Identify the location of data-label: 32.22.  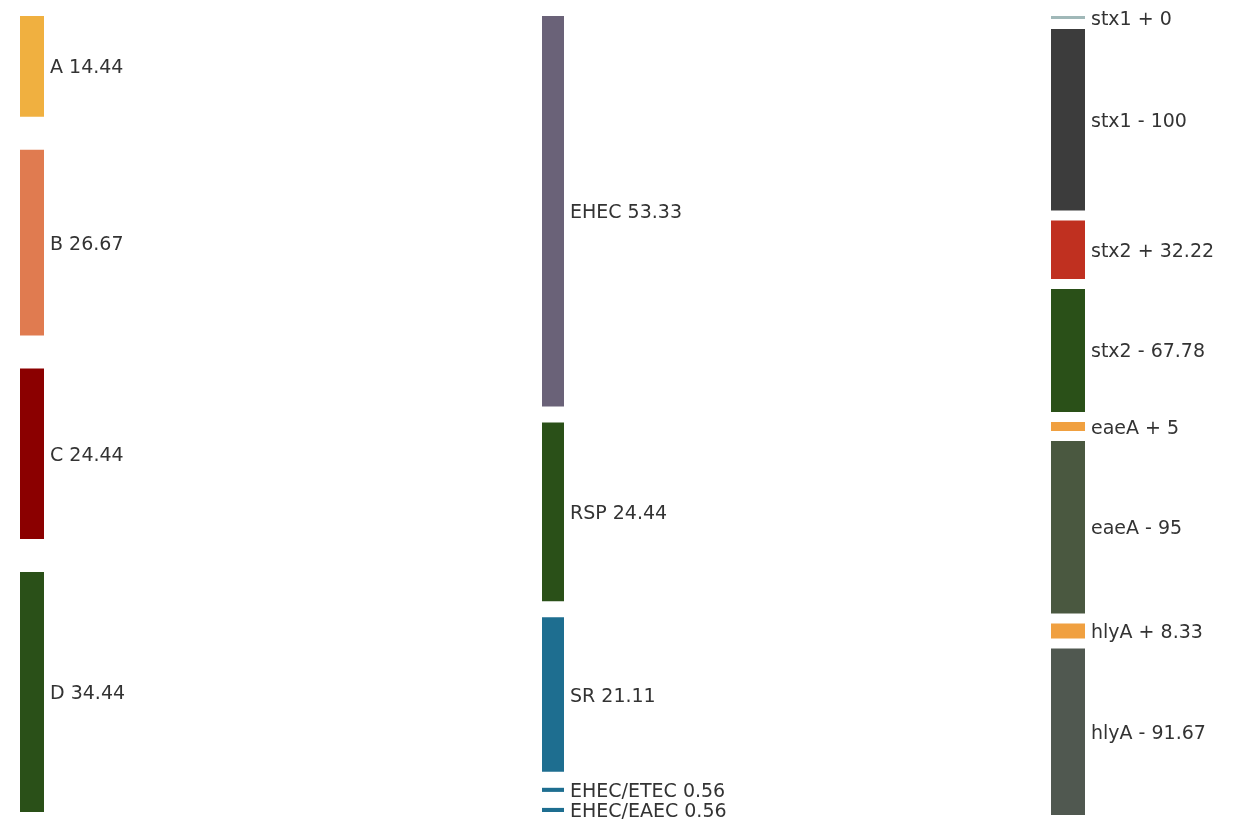
(1187, 249).